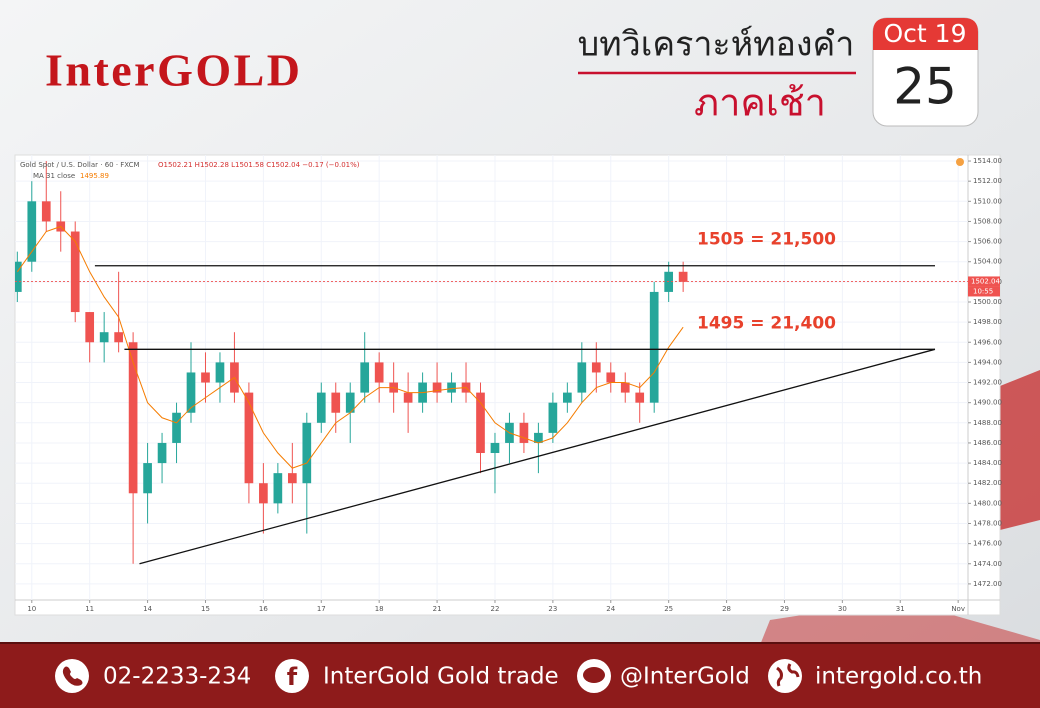  Describe the element at coordinates (987, 322) in the screenshot. I see `y-tick-label: 1498.00` at that location.